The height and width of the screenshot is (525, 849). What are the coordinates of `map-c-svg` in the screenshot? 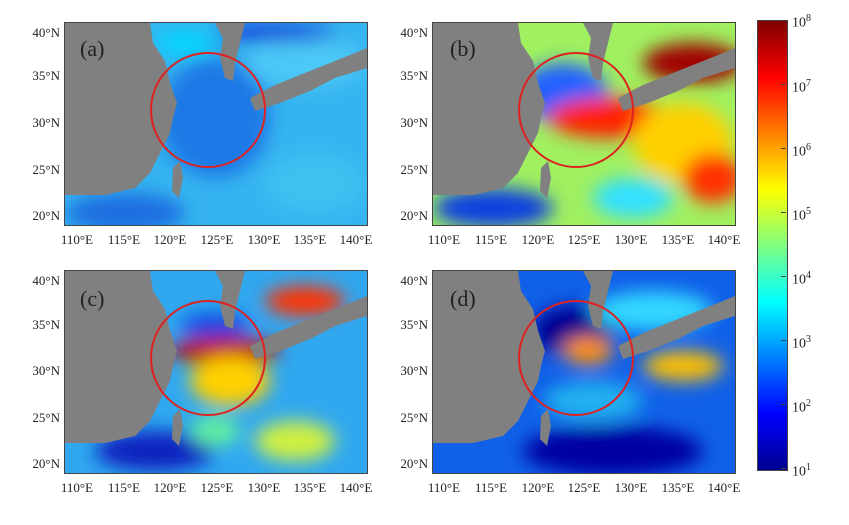 It's located at (216, 372).